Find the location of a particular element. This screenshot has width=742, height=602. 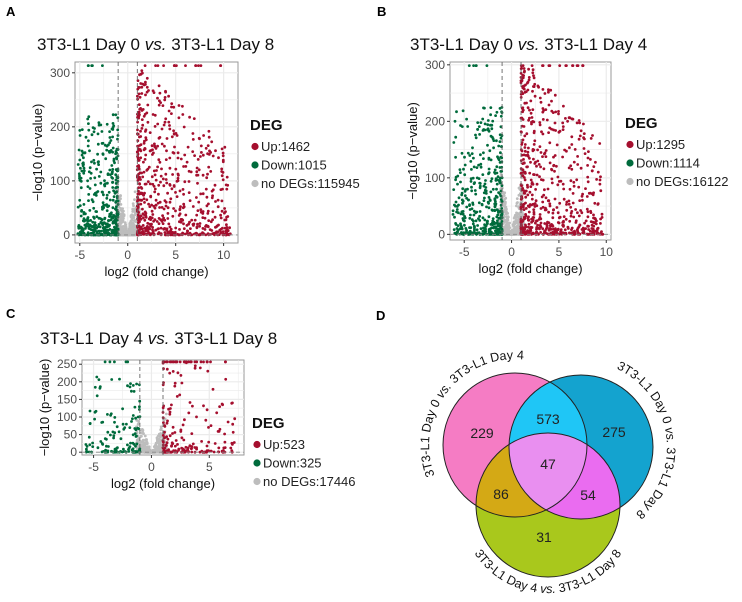

x-tick-label: 10 is located at coordinates (224, 255).